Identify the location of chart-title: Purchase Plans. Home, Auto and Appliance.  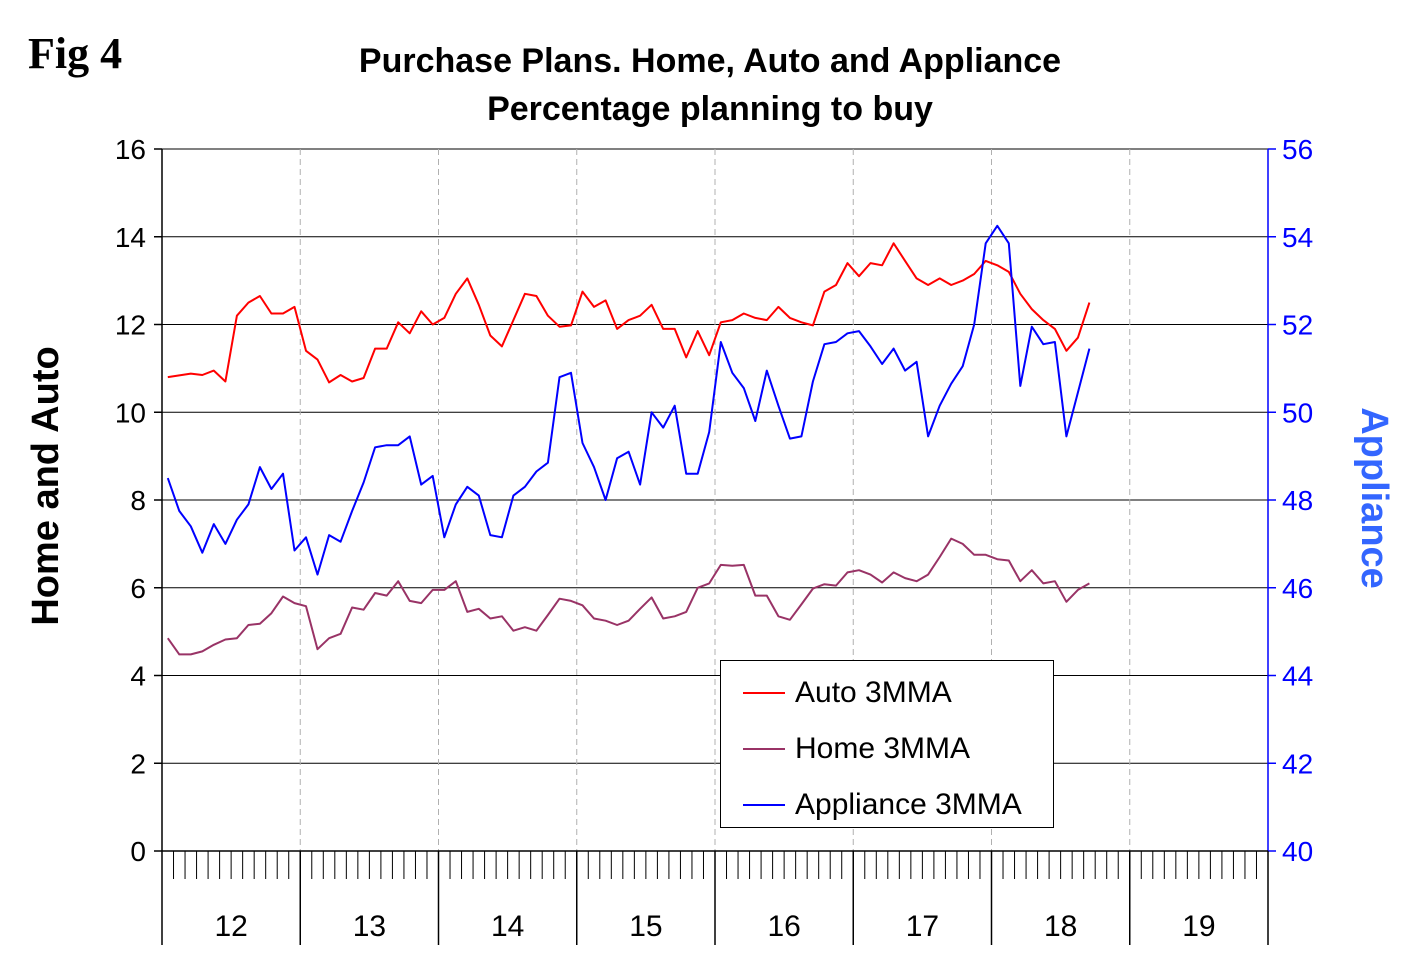
(710, 61).